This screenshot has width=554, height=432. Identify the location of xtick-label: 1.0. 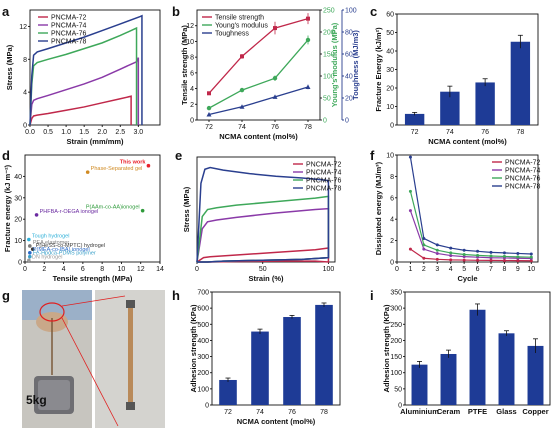
(66, 132).